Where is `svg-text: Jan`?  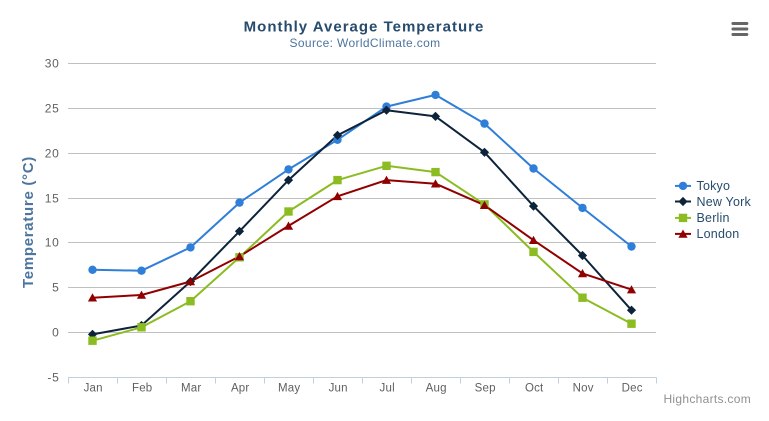 svg-text: Jan is located at coordinates (93, 389).